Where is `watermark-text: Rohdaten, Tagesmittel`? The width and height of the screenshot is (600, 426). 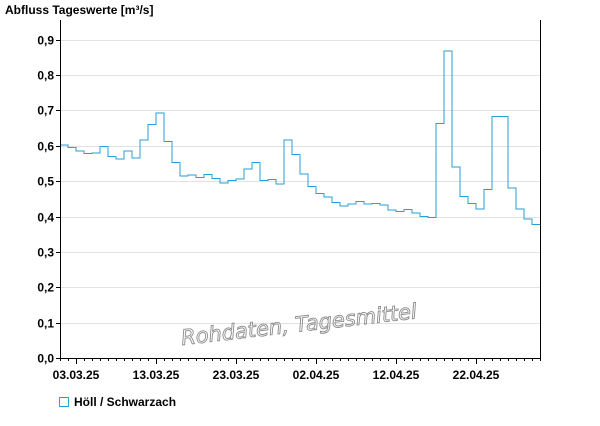 watermark-text: Rohdaten, Tagesmittel is located at coordinates (299, 324).